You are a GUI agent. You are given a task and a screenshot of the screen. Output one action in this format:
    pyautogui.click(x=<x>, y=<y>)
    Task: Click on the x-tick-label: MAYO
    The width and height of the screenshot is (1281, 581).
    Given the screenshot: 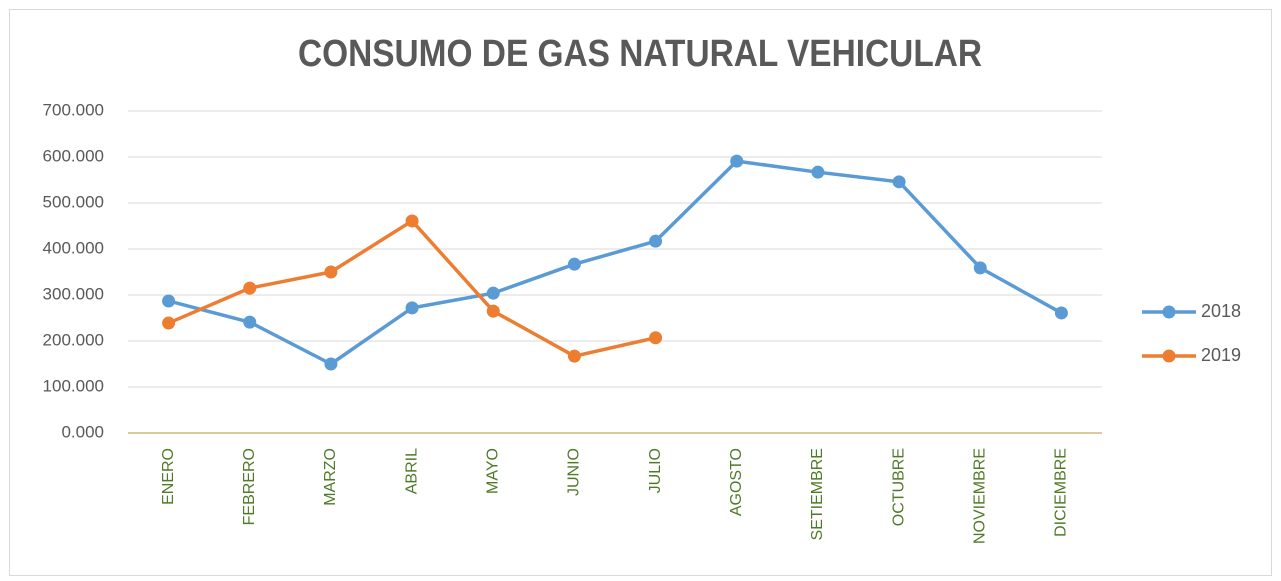 What is the action you would take?
    pyautogui.click(x=492, y=471)
    